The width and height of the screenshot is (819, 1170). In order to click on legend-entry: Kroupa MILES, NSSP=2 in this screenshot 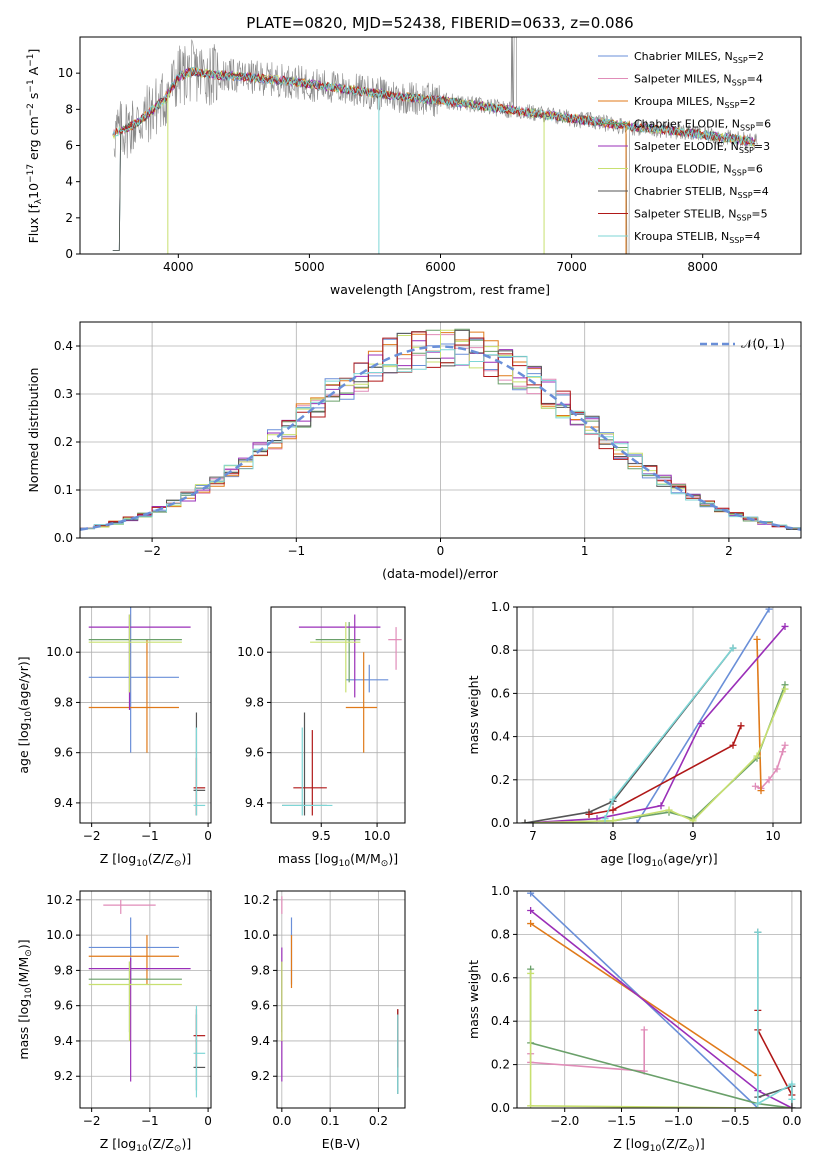, I will do `click(695, 102)`.